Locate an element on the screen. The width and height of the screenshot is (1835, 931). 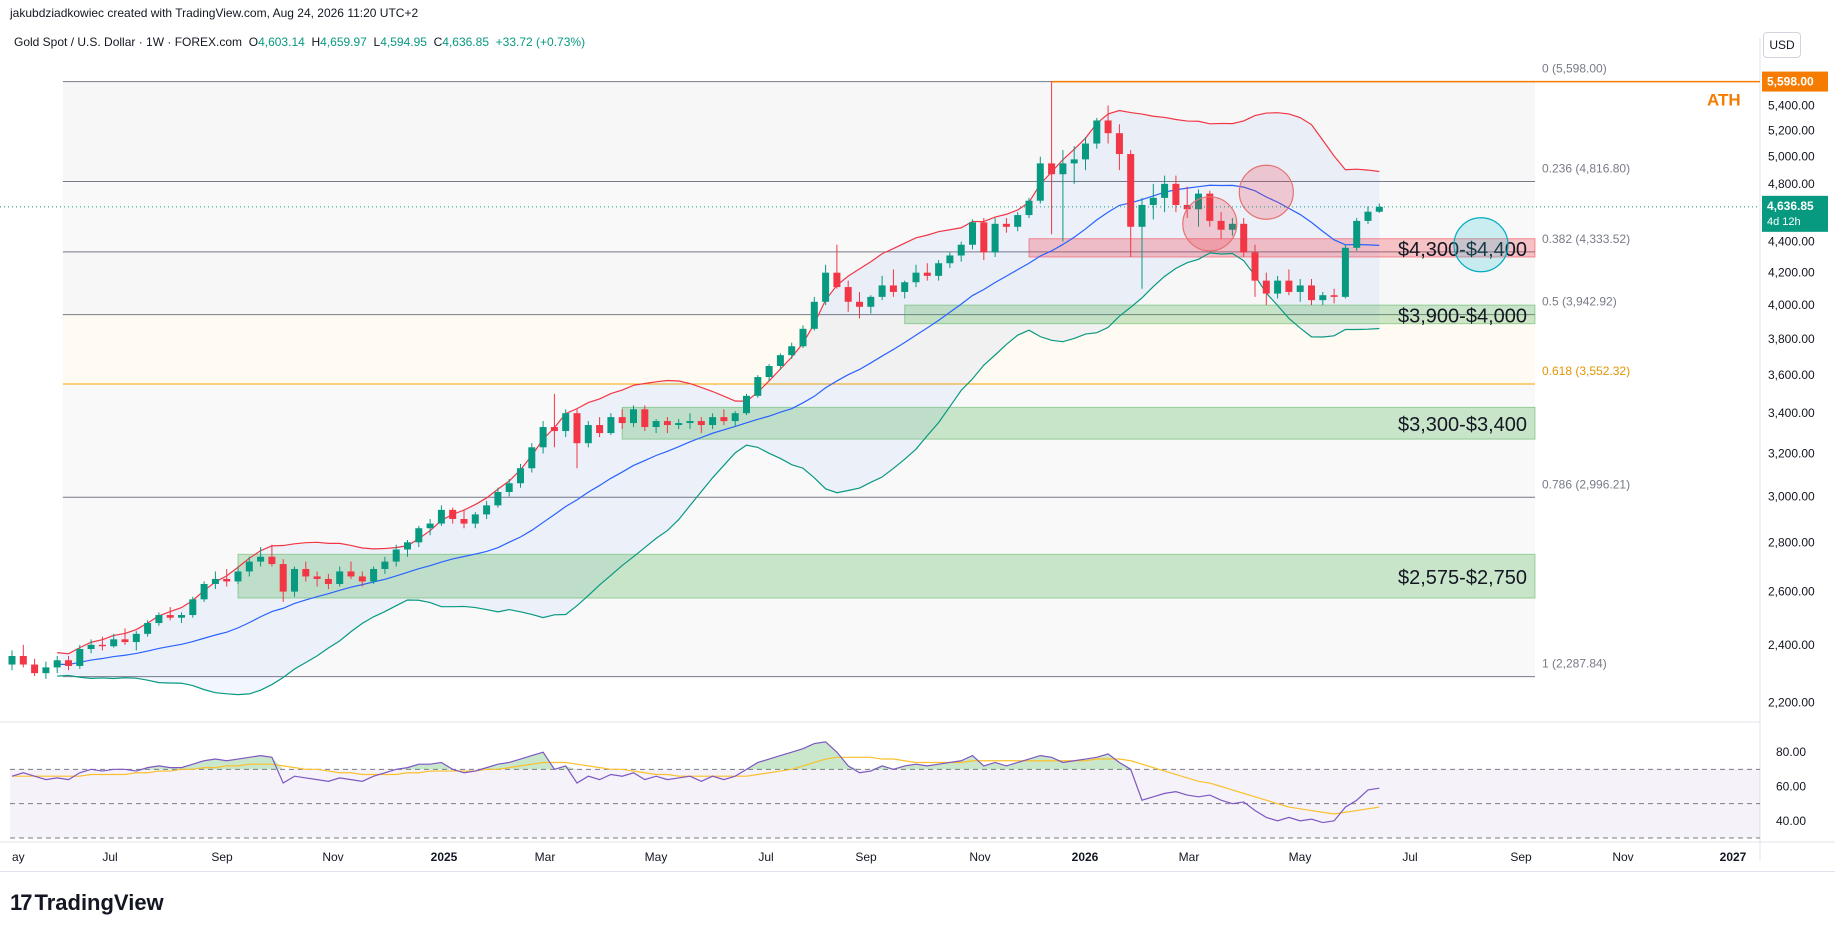
ath-price-badge is located at coordinates (1795, 81).